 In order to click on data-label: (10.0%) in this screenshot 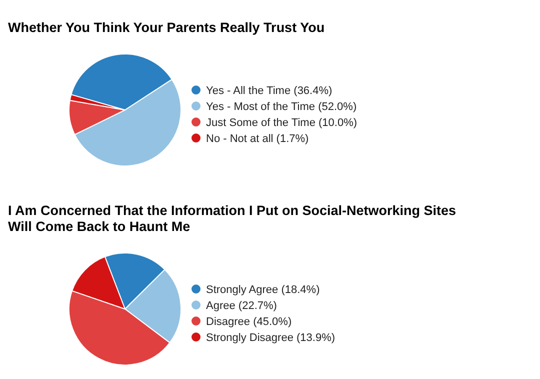, I will do `click(338, 123)`.